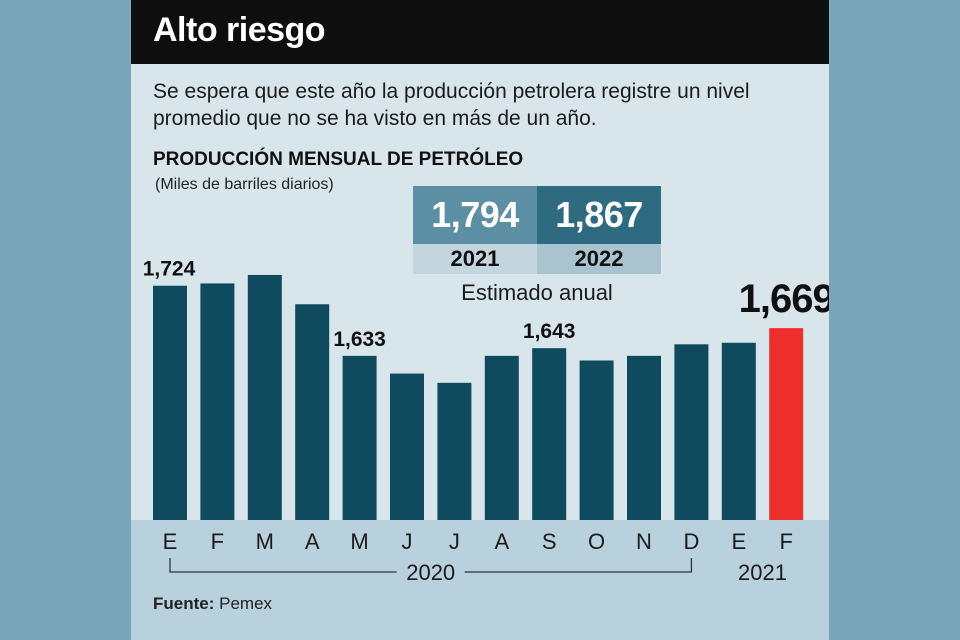 The image size is (960, 640). Describe the element at coordinates (338, 159) in the screenshot. I see `chart-title: PRODUCCIÓN MENSUAL DE PETRÓLEO` at that location.